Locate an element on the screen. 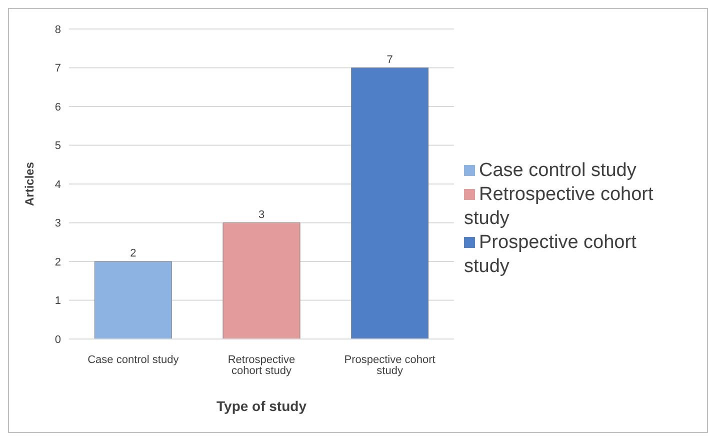 The width and height of the screenshot is (721, 445). x-axis-title: Type of study is located at coordinates (261, 406).